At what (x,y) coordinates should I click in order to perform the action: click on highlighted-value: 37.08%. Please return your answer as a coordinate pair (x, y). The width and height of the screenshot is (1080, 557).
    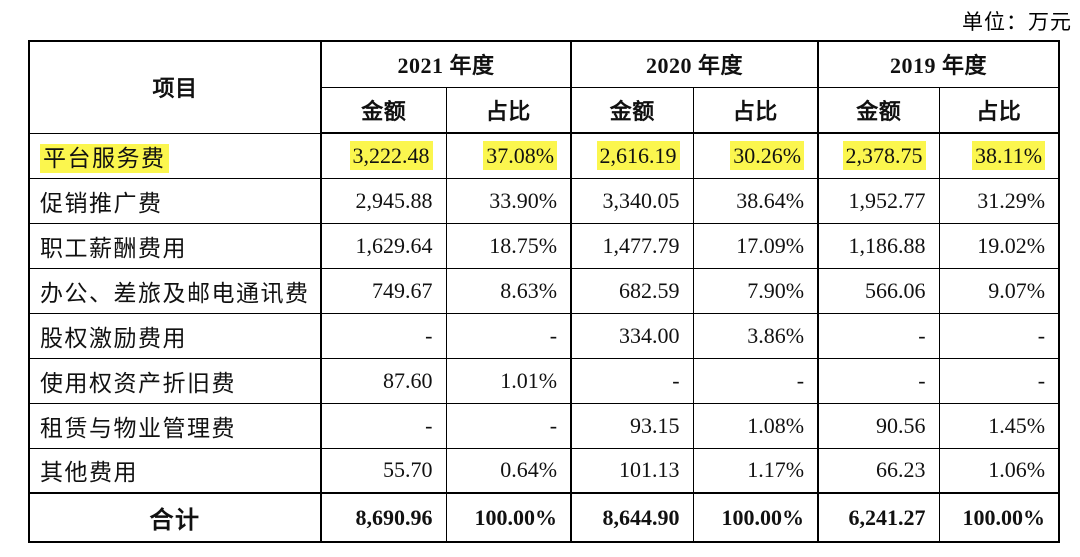
    Looking at the image, I should click on (520, 155).